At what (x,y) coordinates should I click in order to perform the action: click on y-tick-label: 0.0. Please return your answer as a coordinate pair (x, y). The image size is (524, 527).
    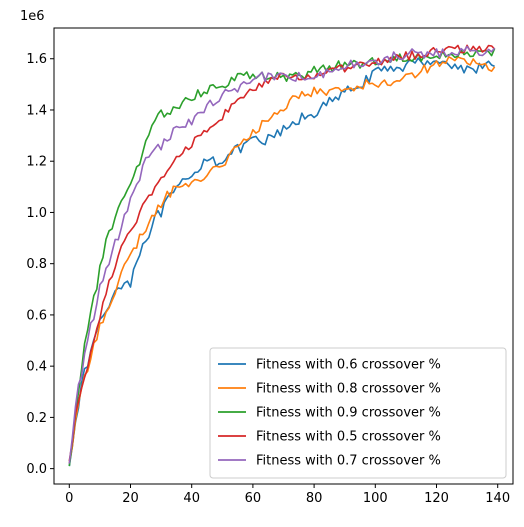
    Looking at the image, I should click on (36, 469).